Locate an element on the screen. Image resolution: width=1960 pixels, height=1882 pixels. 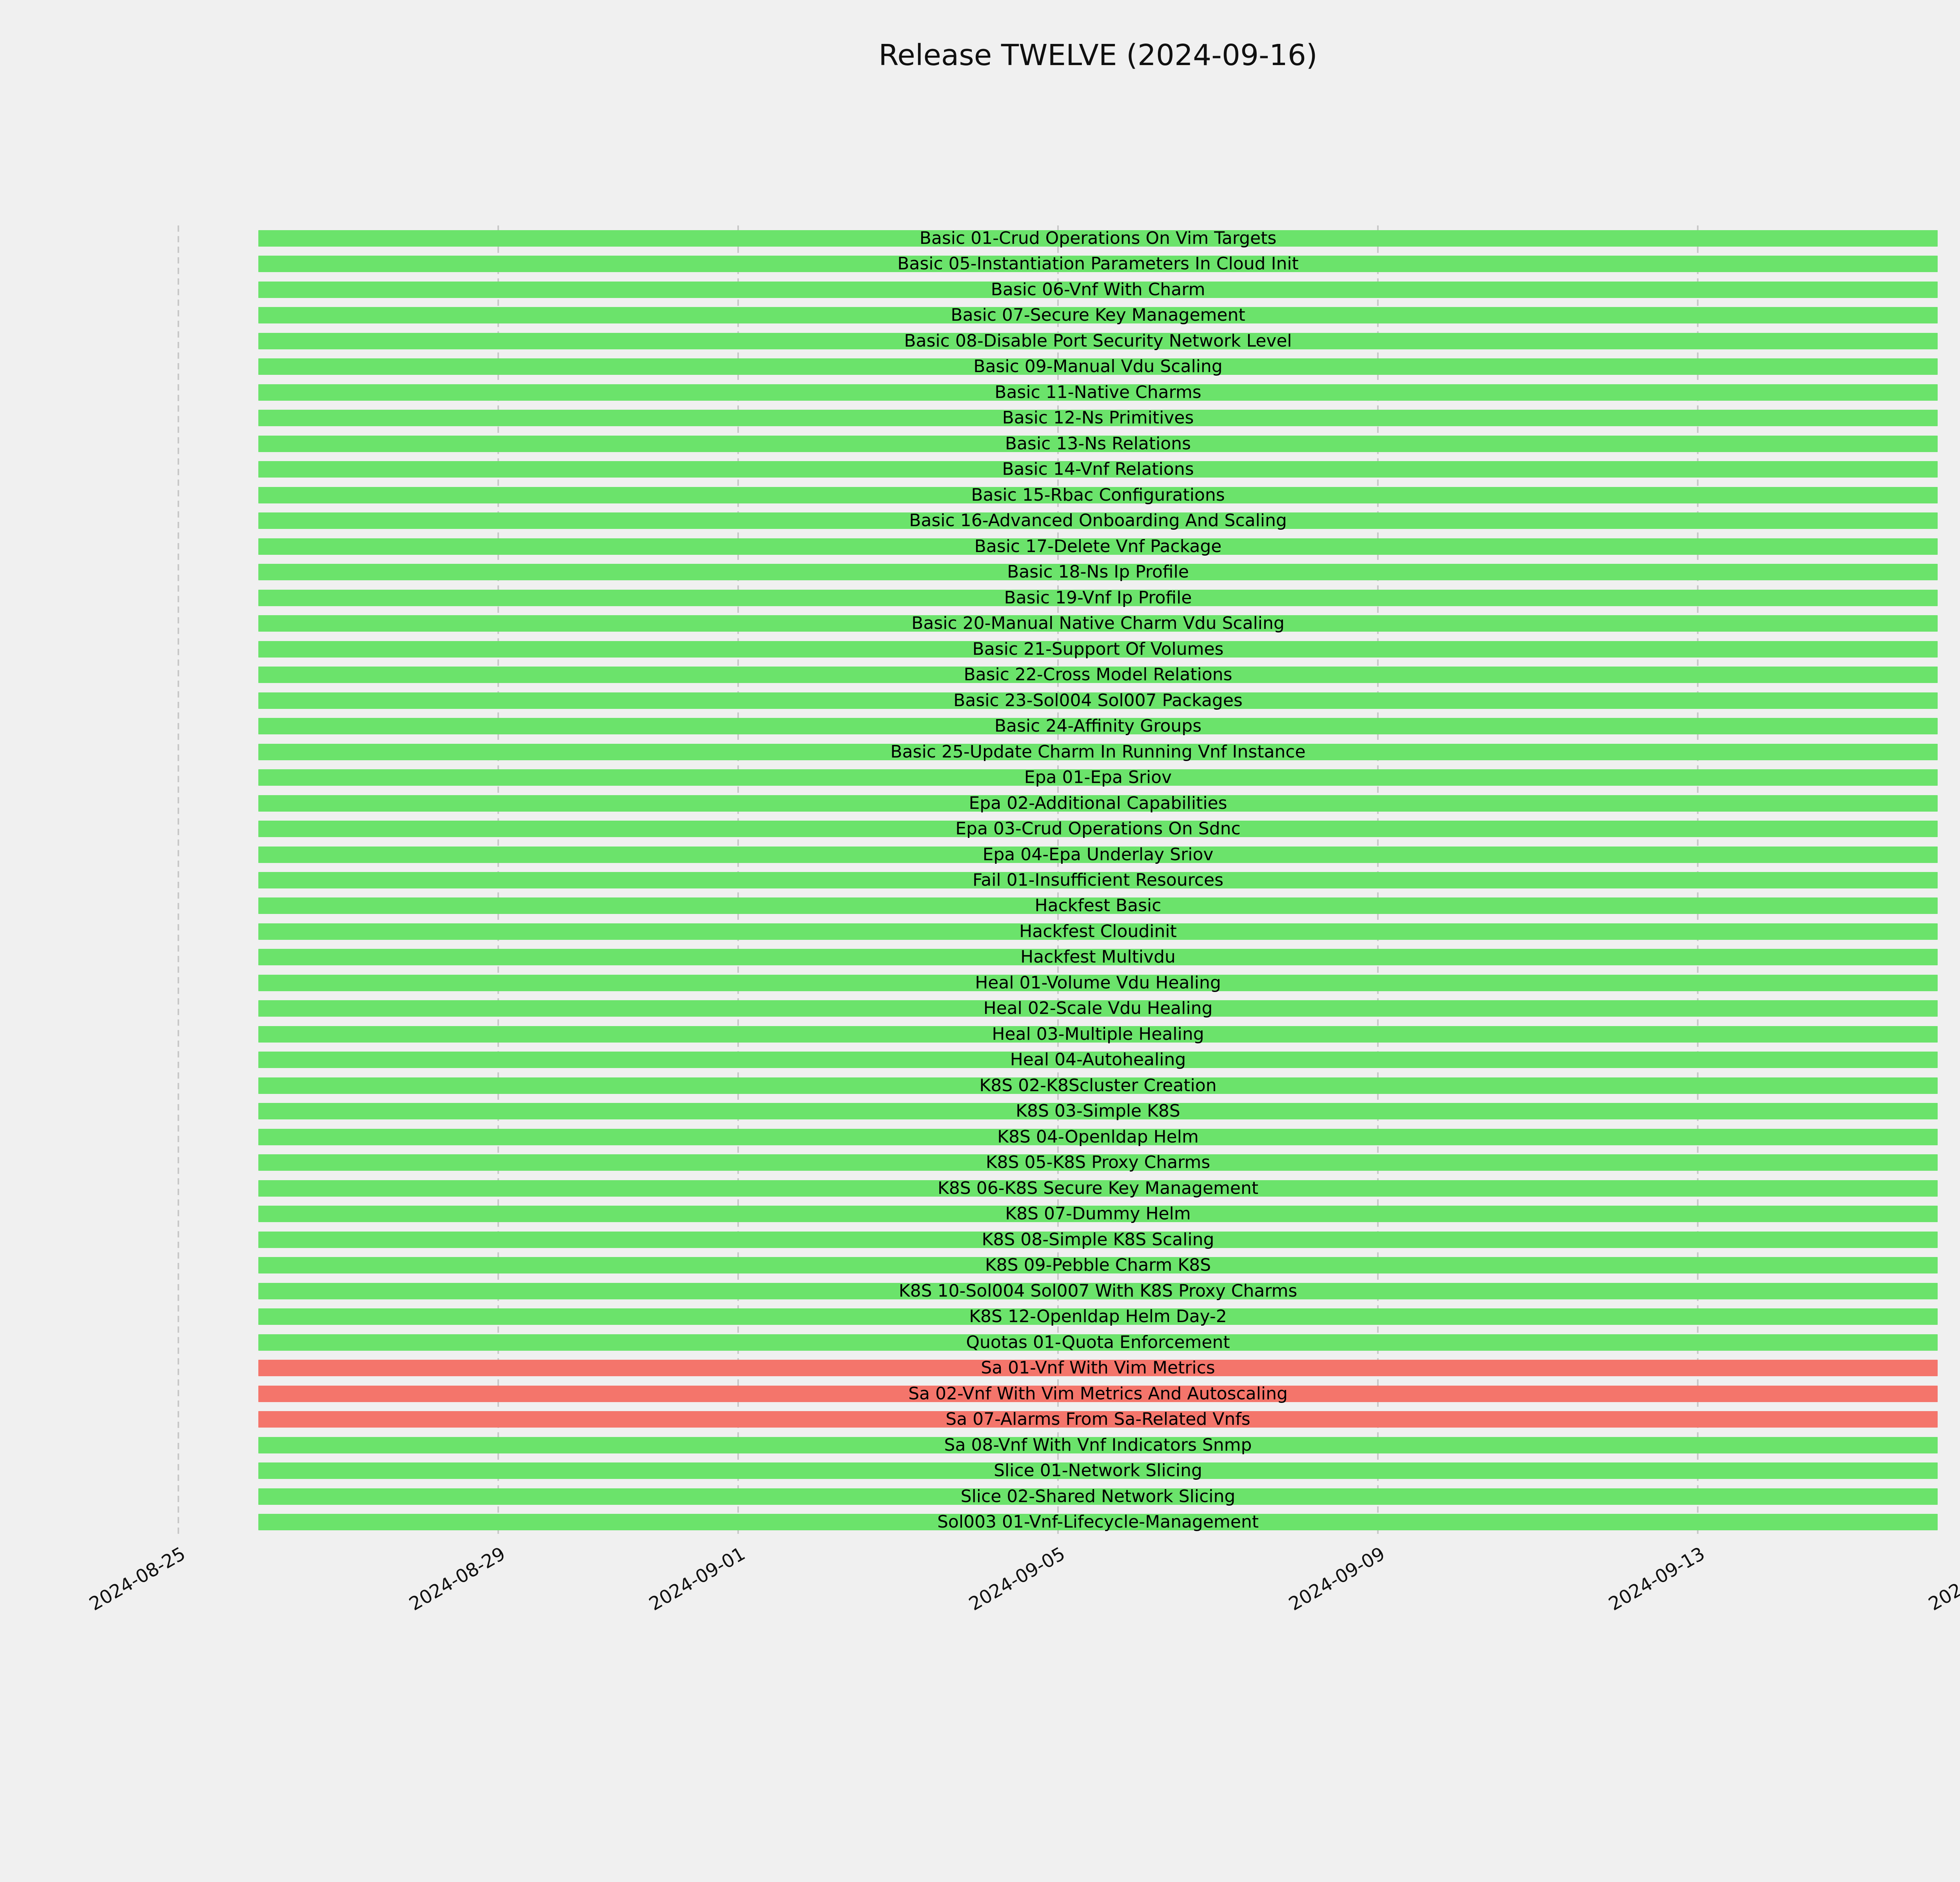
task-label: Epa 04-Epa Underlay Sriov is located at coordinates (1098, 854).